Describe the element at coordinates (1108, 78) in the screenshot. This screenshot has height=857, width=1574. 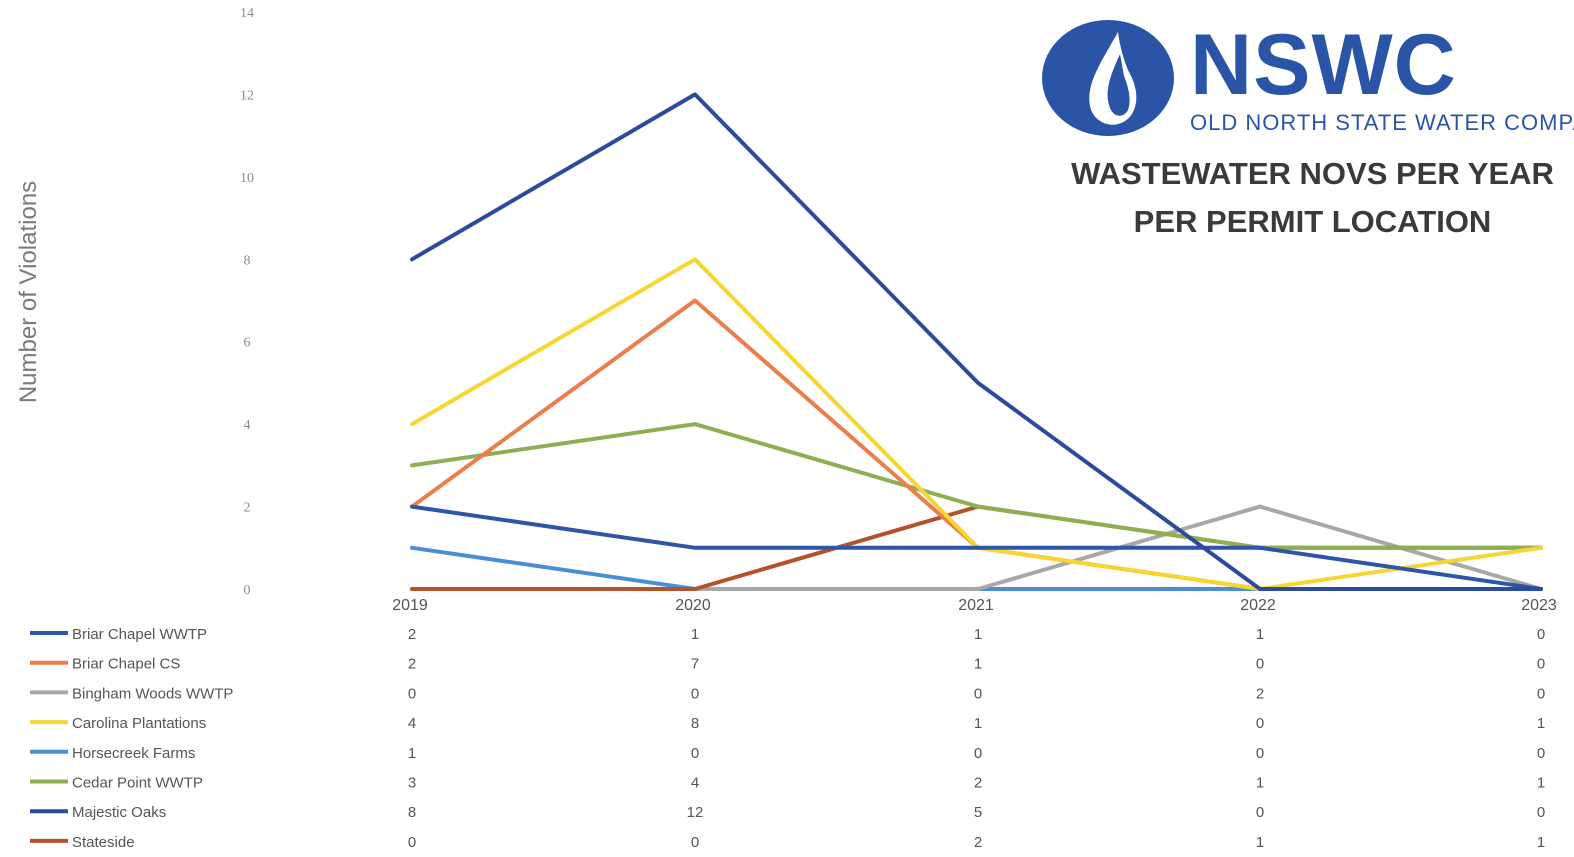
I see `water-drop-icon` at that location.